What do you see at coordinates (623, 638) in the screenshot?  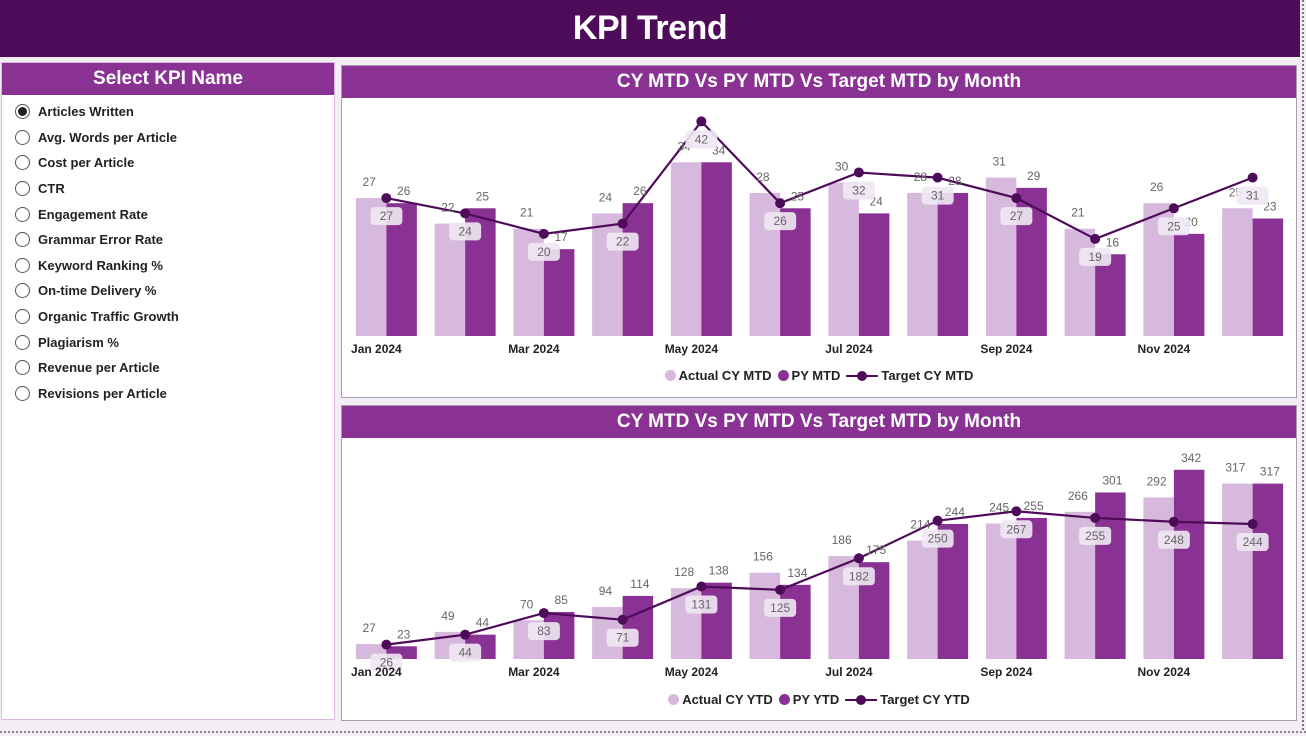 I see `label-target: 71` at bounding box center [623, 638].